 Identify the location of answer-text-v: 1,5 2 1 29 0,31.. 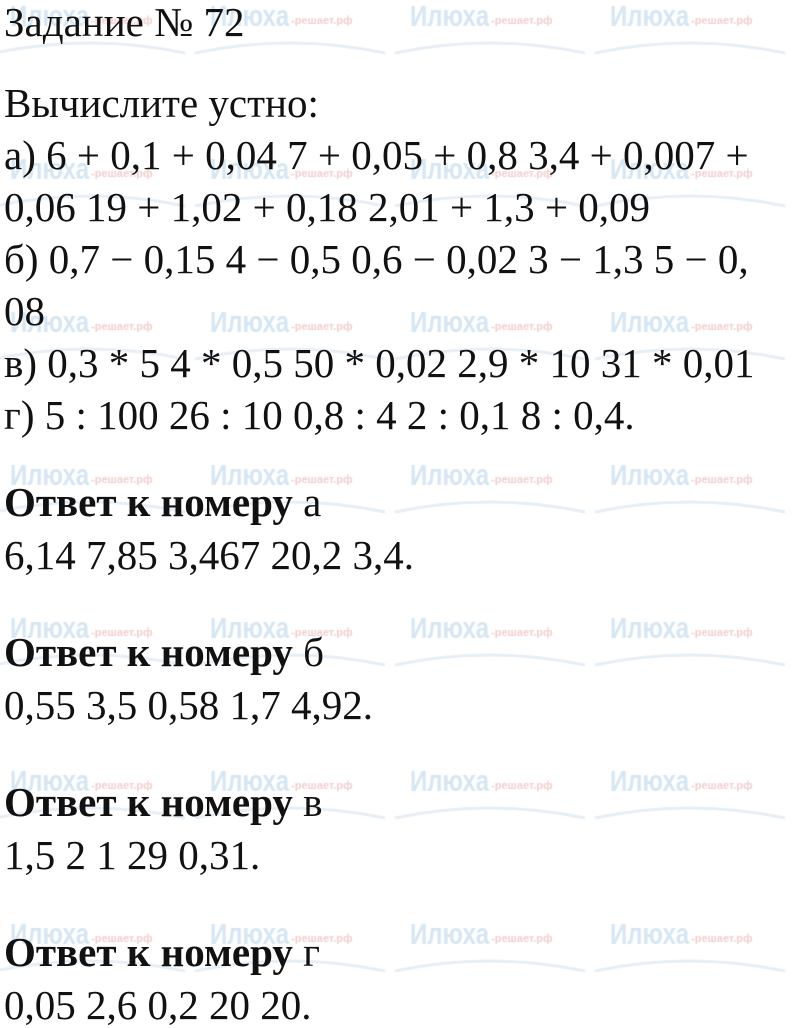
(132, 855).